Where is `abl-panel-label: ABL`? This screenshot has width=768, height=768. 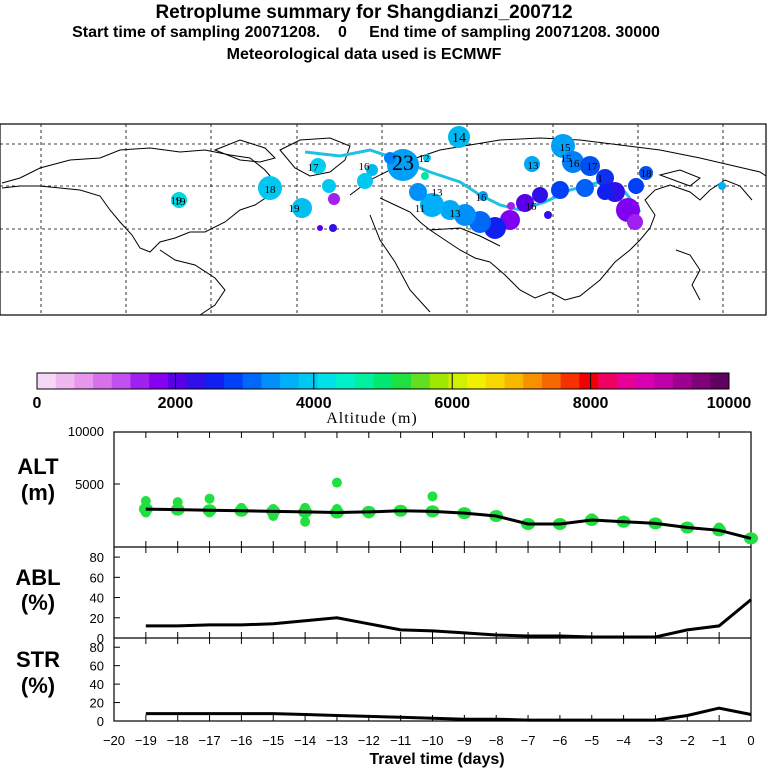 abl-panel-label: ABL is located at coordinates (37, 577).